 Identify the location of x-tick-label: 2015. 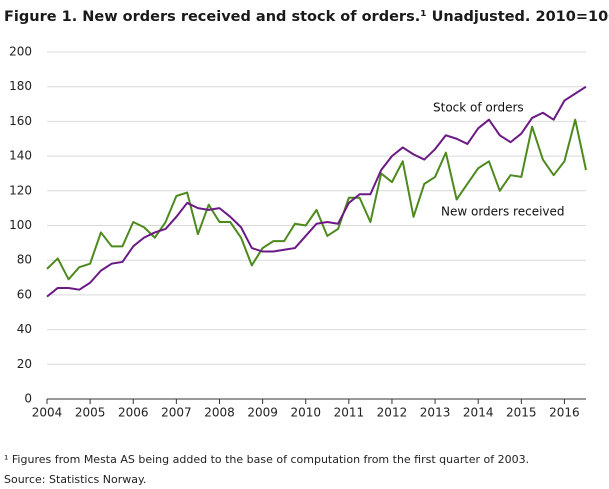
(521, 413).